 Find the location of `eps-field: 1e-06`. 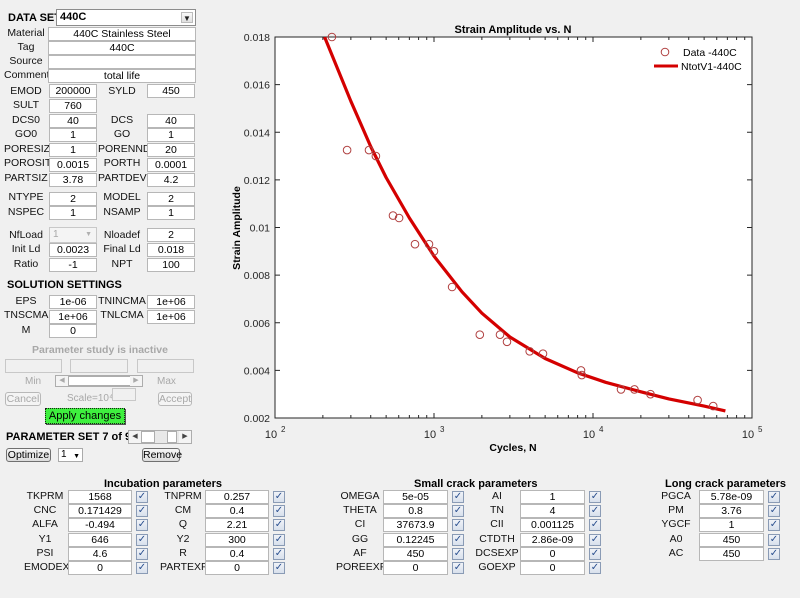

eps-field: 1e-06 is located at coordinates (73, 302).